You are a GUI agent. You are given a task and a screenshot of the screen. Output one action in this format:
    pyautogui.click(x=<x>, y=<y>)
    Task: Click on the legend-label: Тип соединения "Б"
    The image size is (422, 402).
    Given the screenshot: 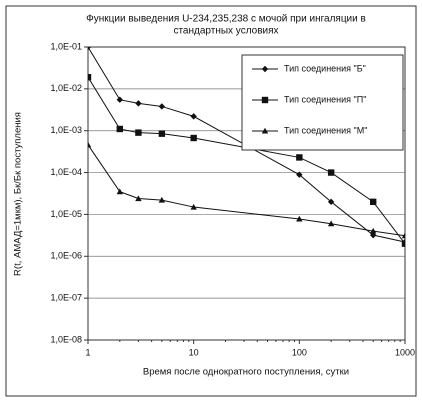 What is the action you would take?
    pyautogui.click(x=325, y=68)
    